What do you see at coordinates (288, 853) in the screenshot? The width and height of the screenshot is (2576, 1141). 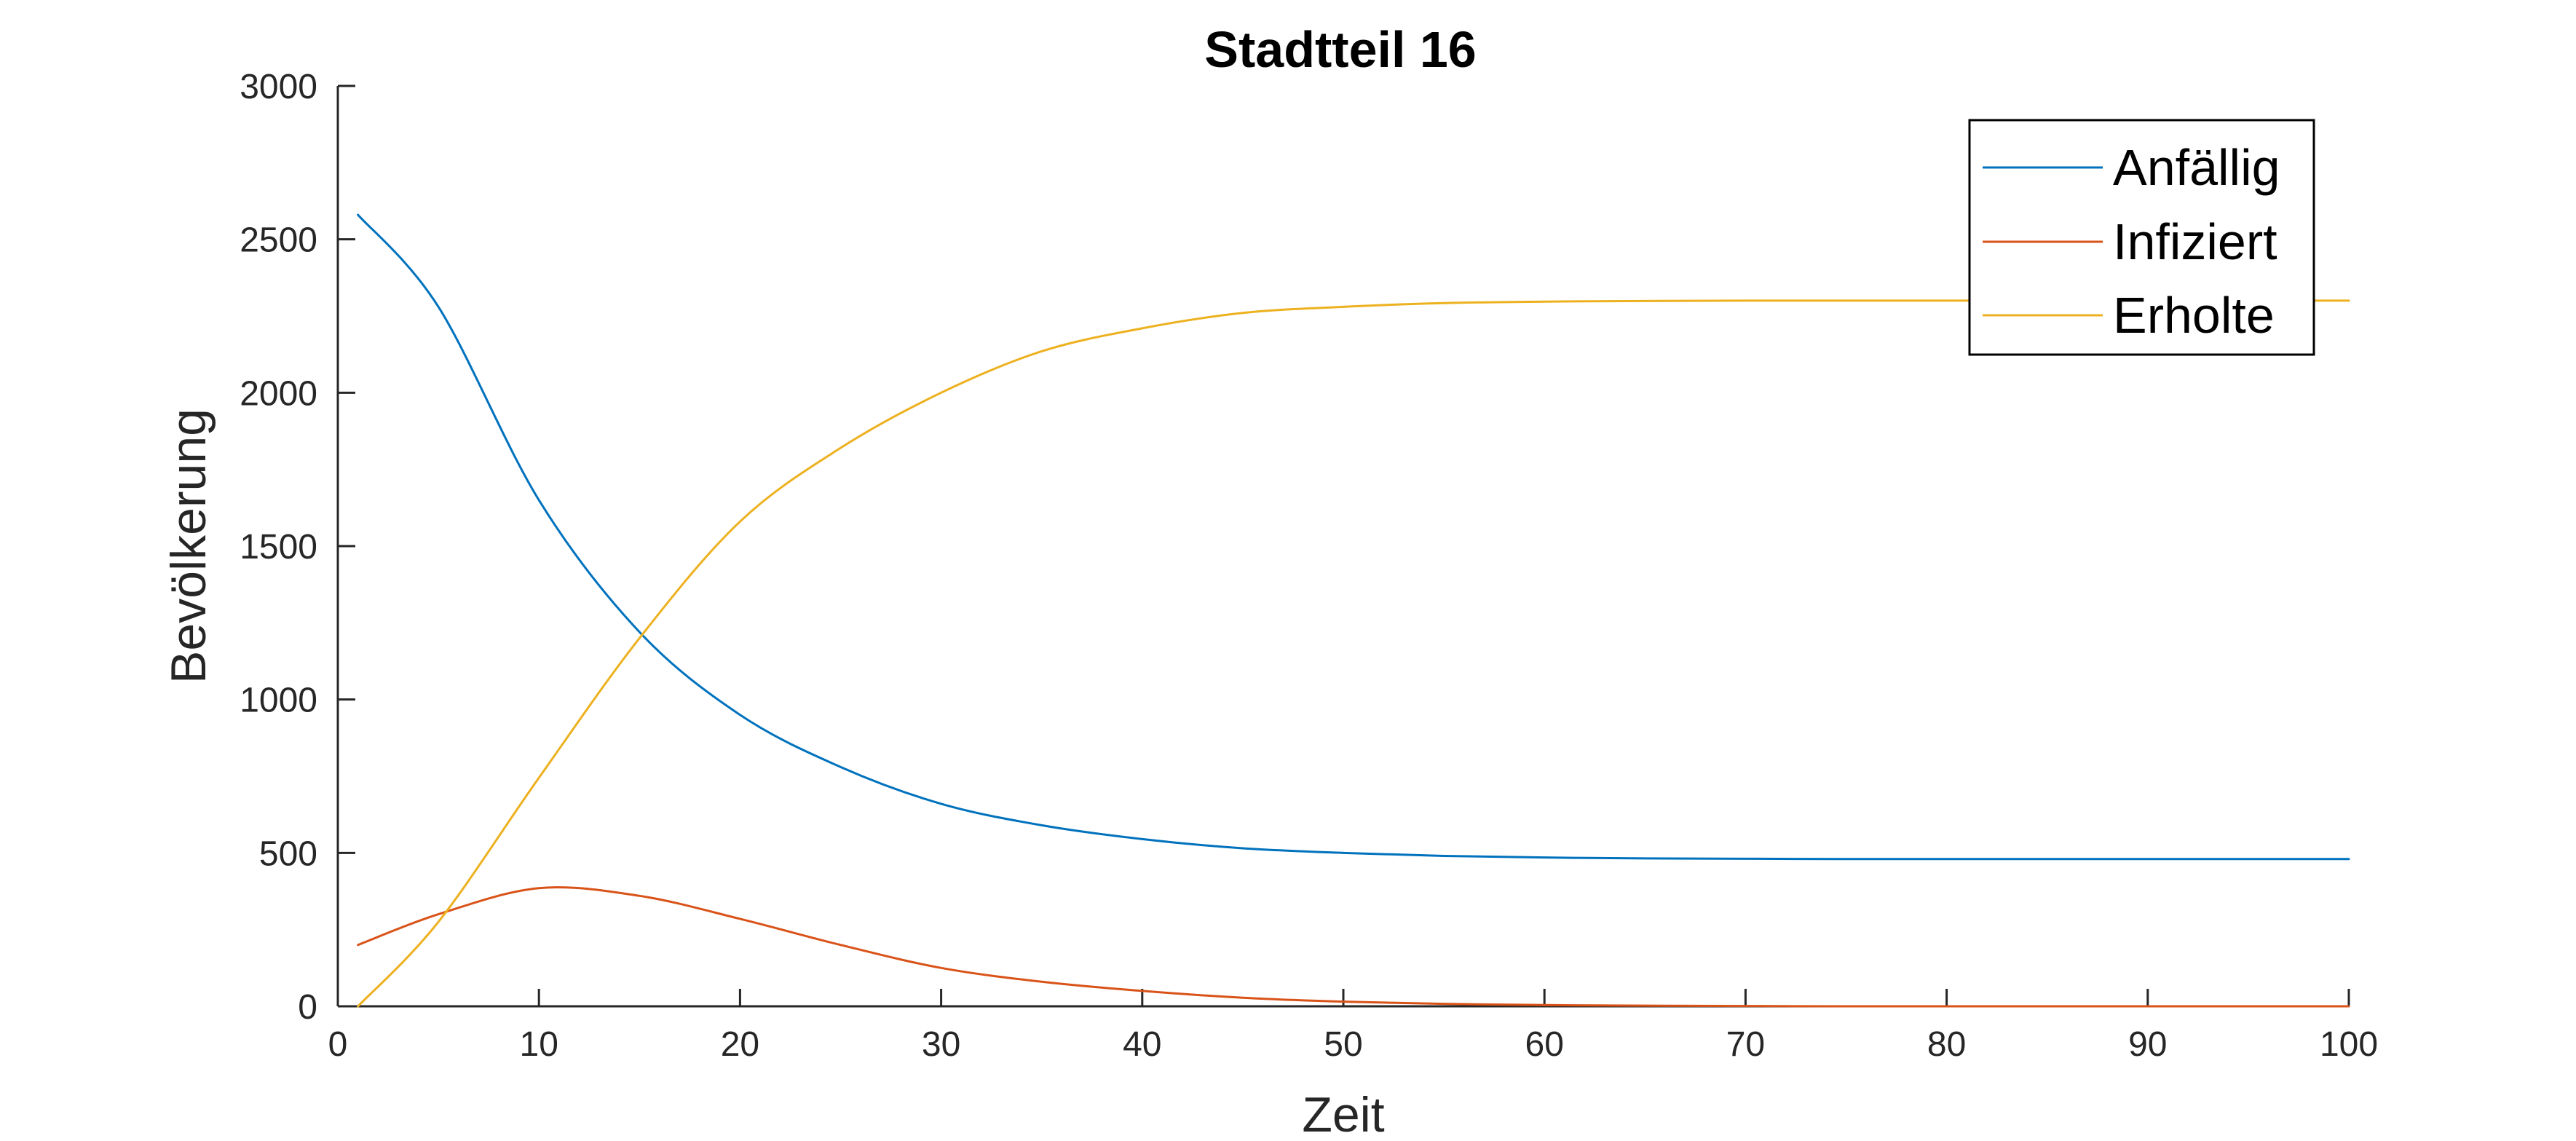 I see `y-tick-label: 500` at bounding box center [288, 853].